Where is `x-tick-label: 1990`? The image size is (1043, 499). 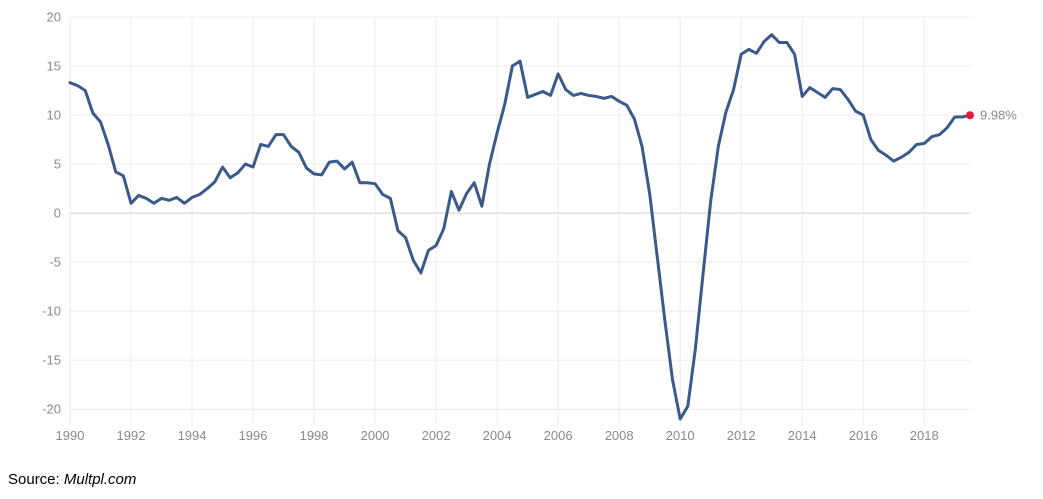 x-tick-label: 1990 is located at coordinates (70, 435).